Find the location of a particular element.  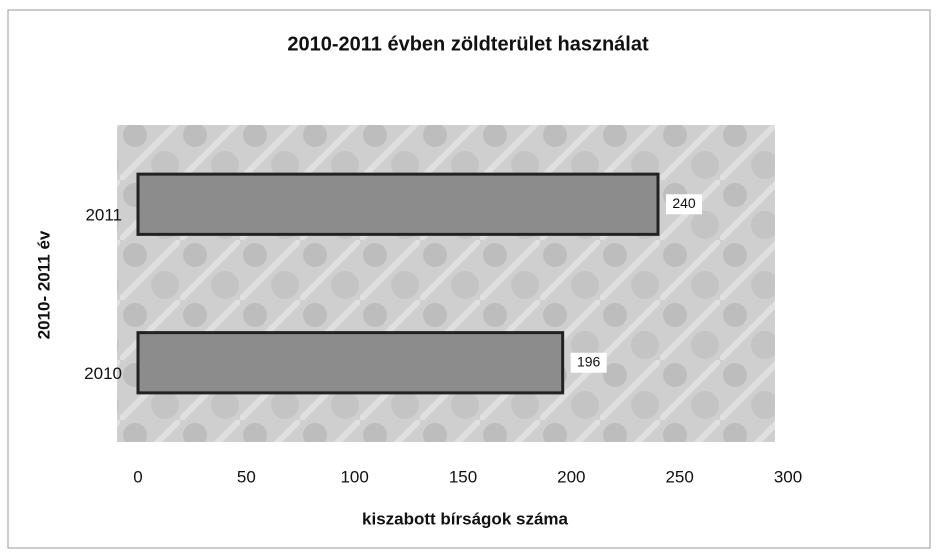

chart-title: 2010-2011 évben zöldterület használat is located at coordinates (468, 44).